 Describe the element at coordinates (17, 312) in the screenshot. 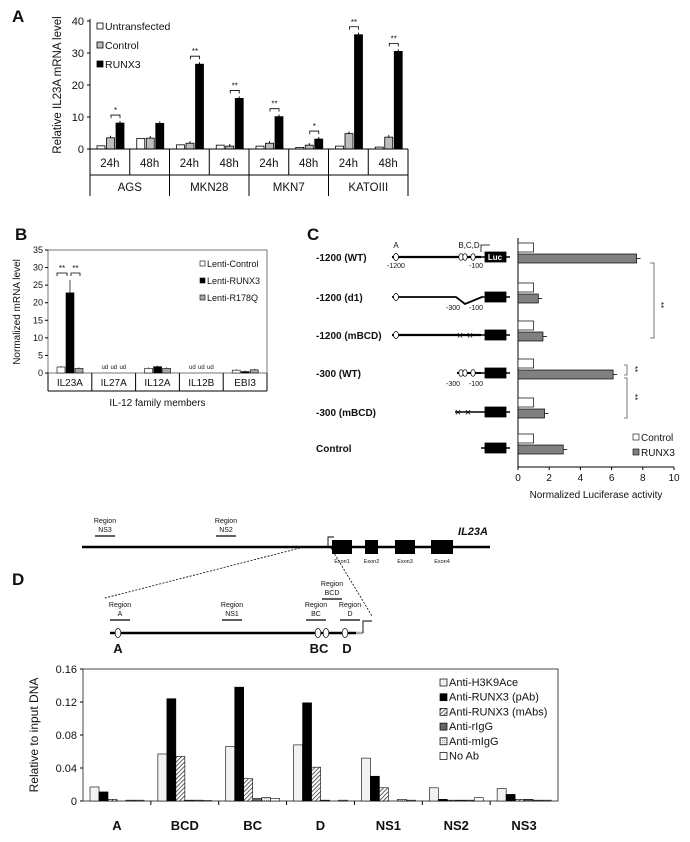

I see `b-y-axis-label: Normalized mRNA level` at that location.